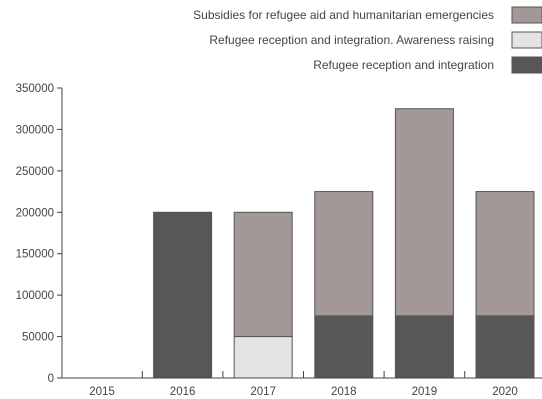  What do you see at coordinates (263, 392) in the screenshot?
I see `x-tick-label: 2017` at bounding box center [263, 392].